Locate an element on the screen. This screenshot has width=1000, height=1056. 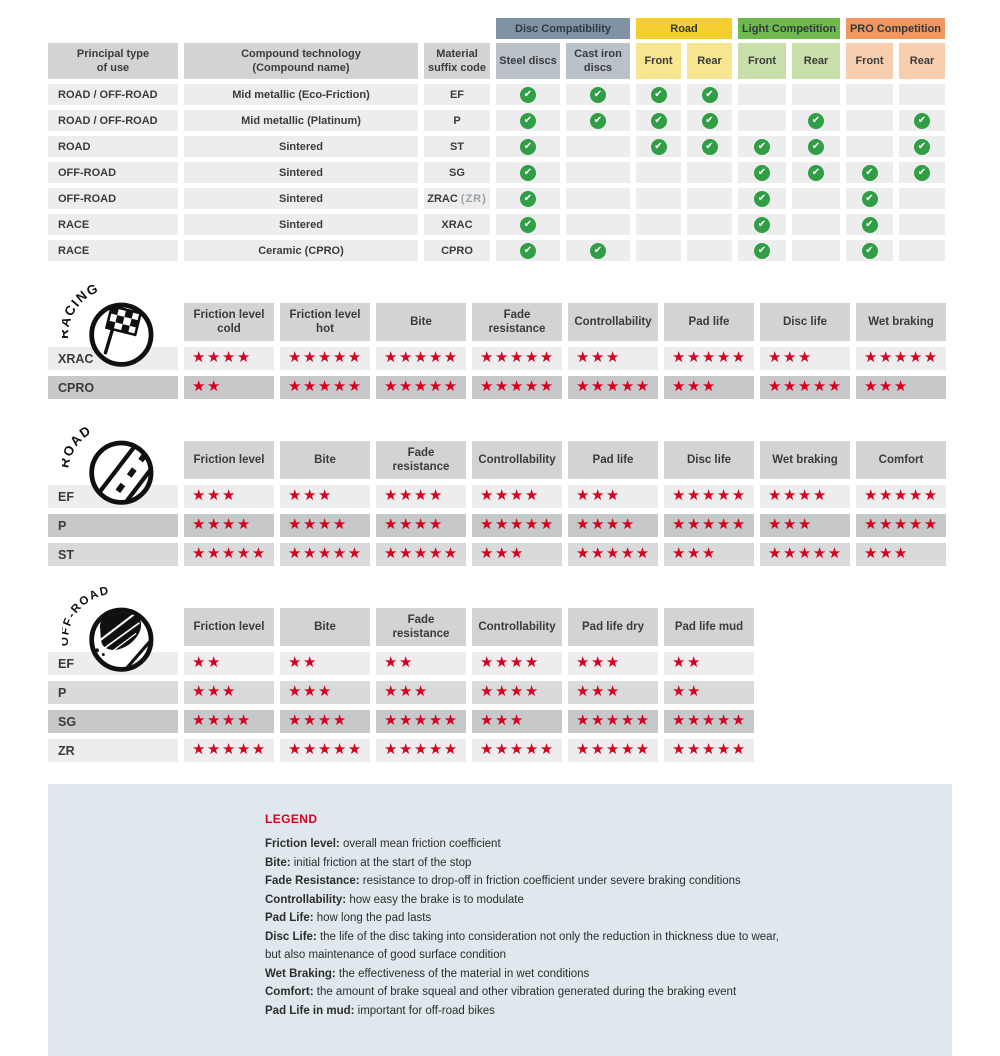
rating-row: XRAC ★★★★ ★★★★★ ★★★★★ ★★★★★ ★★★ ★★★★★ ★★★ ★★★★★ is located at coordinates (500, 358).